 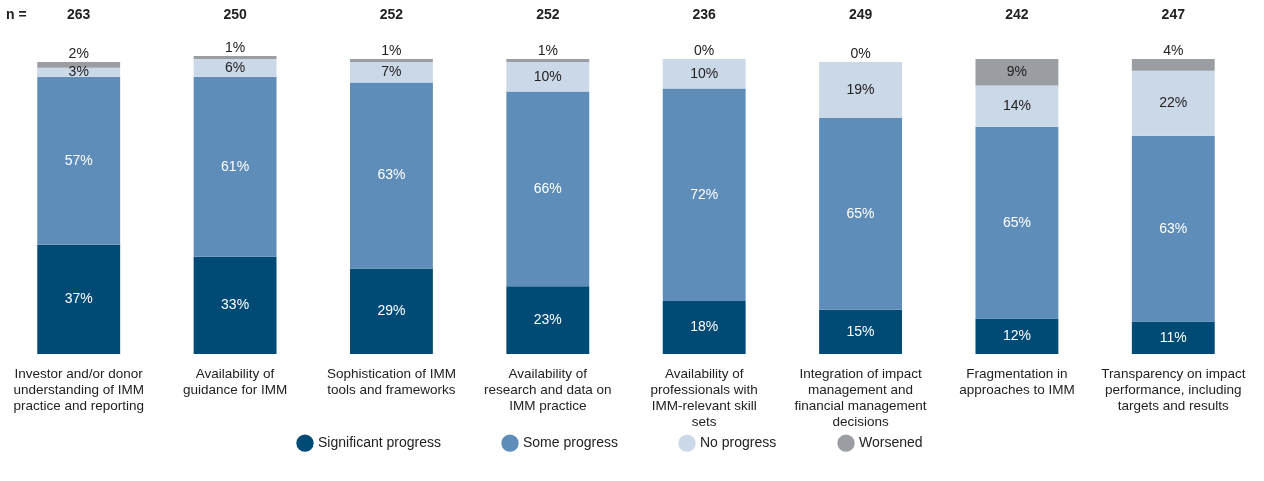 What do you see at coordinates (1017, 14) in the screenshot?
I see `text: 242` at bounding box center [1017, 14].